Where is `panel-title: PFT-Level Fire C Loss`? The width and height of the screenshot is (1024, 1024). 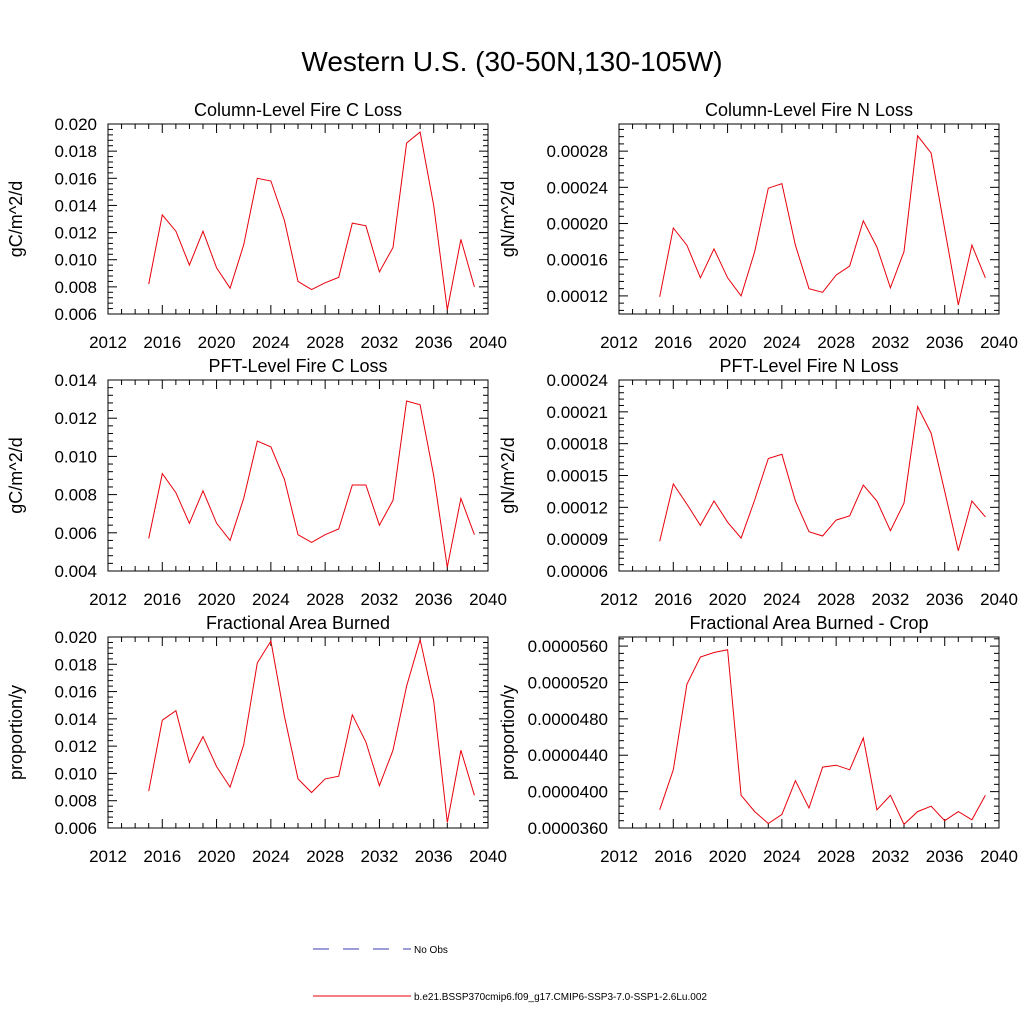
panel-title: PFT-Level Fire C Loss is located at coordinates (297, 366).